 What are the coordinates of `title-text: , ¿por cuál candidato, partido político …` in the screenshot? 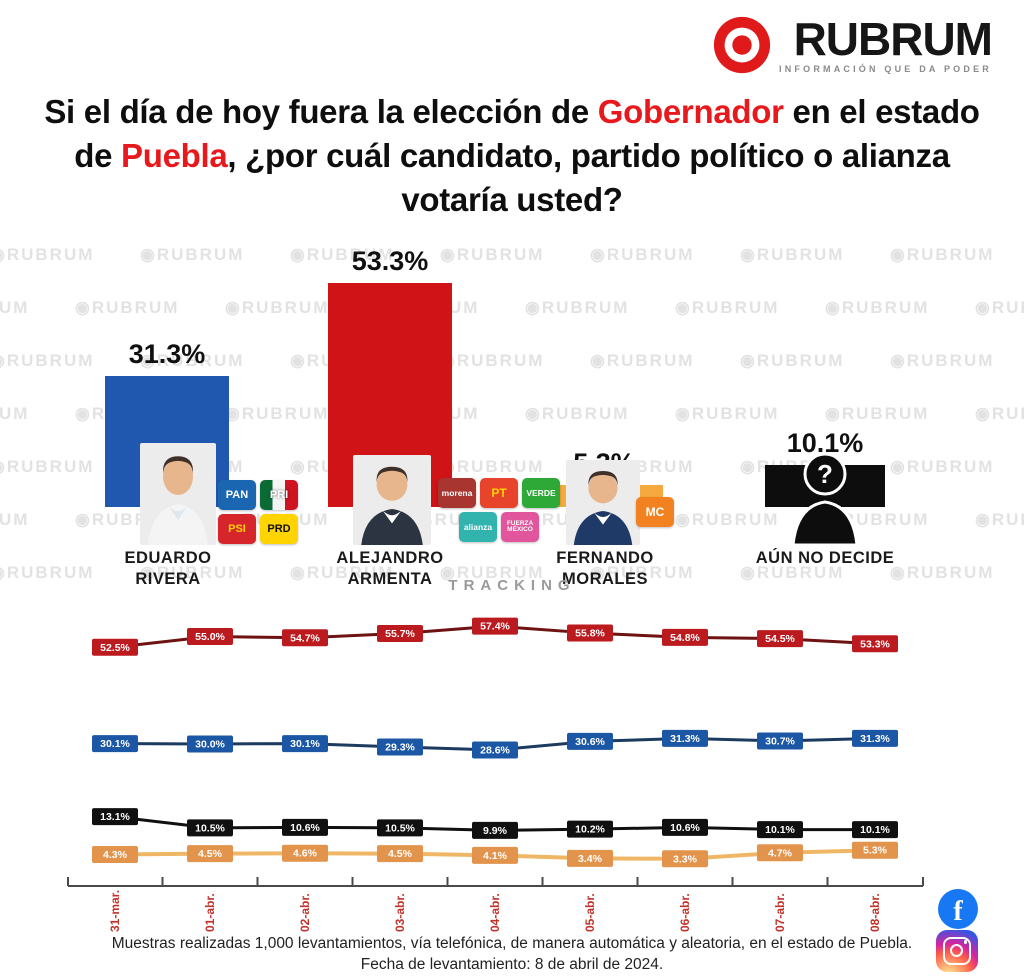 It's located at (588, 177).